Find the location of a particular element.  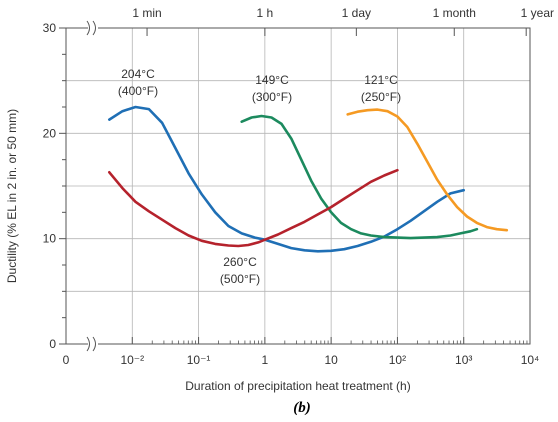

x-tick-label: 10⁻² is located at coordinates (132, 360).